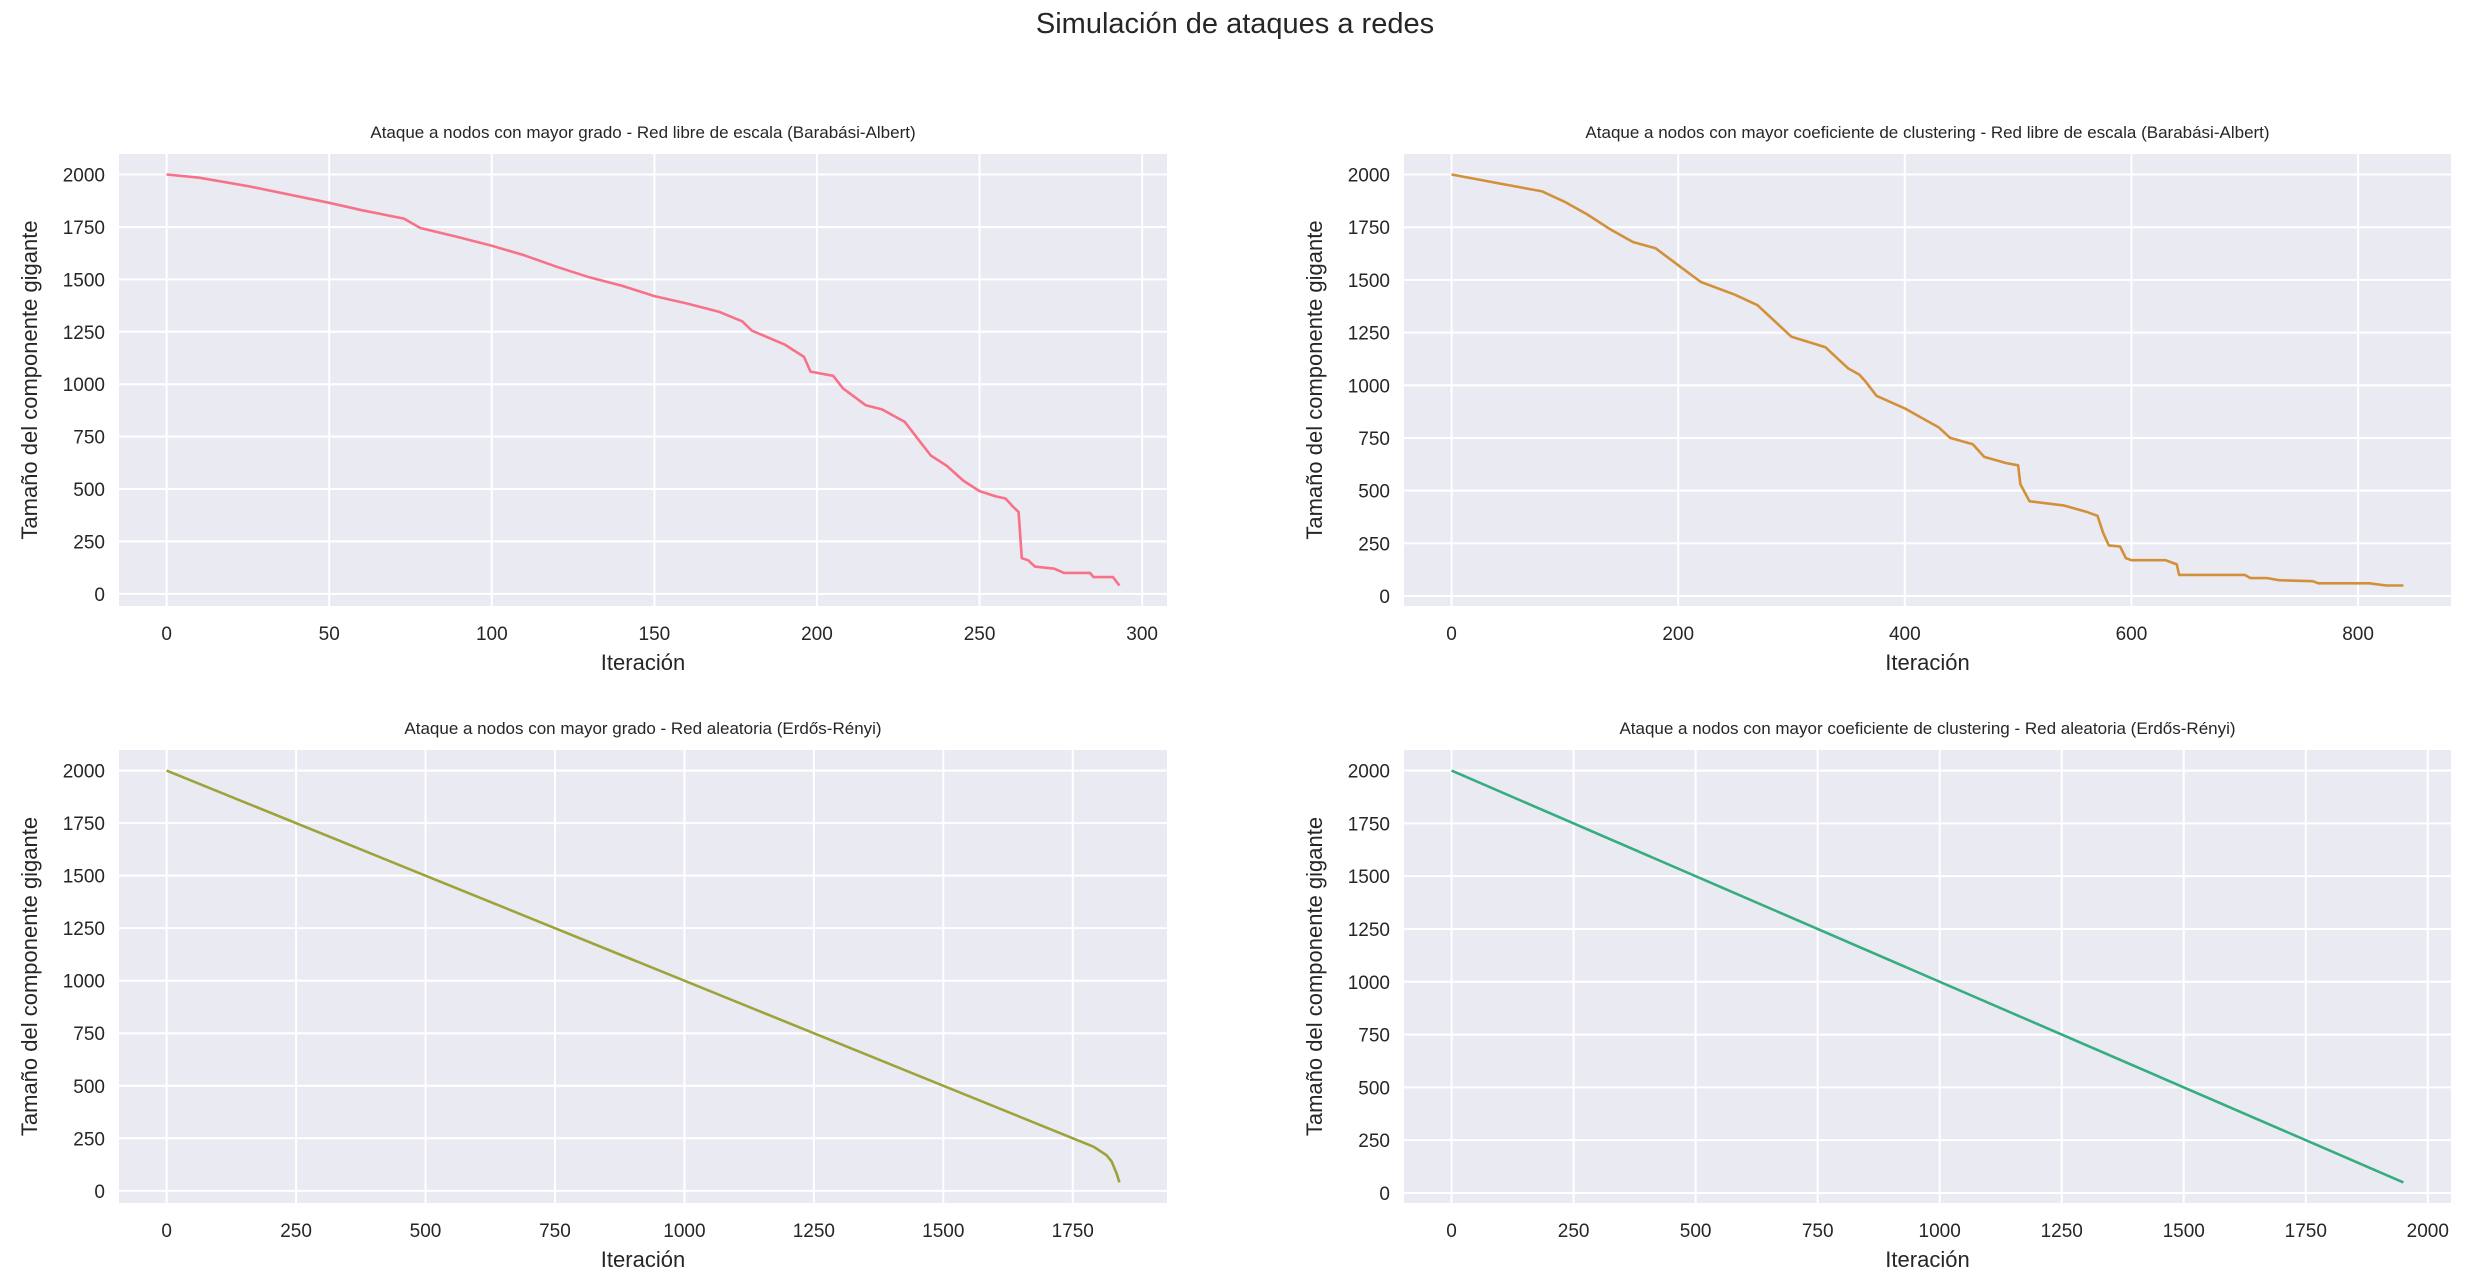  What do you see at coordinates (1235, 24) in the screenshot?
I see `figure-title: Simulación de ataques a redes` at bounding box center [1235, 24].